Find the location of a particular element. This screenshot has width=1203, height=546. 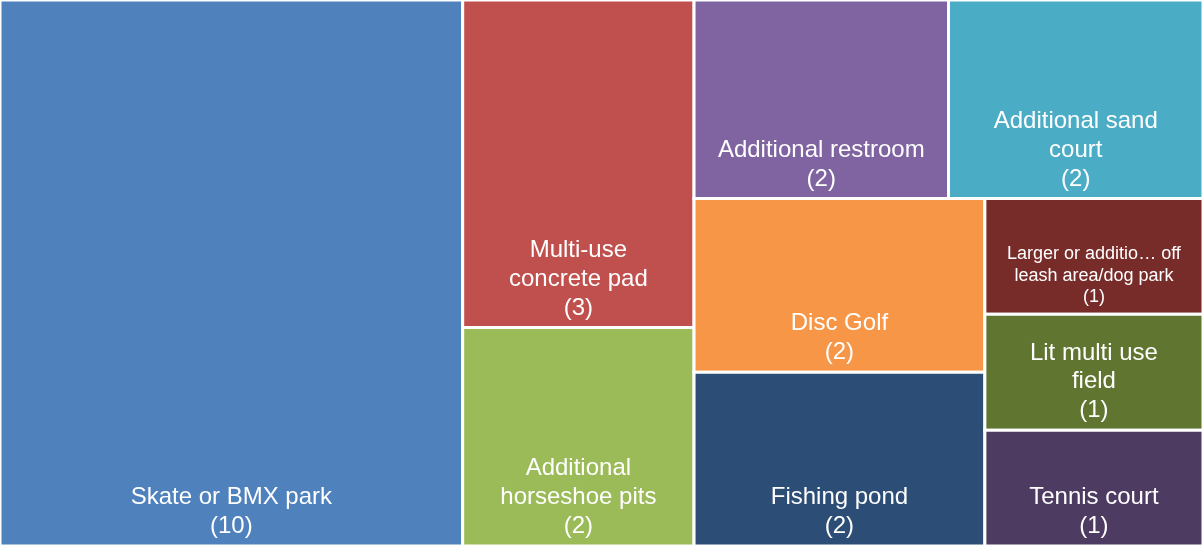

category-label: Lit multi use field is located at coordinates (1093, 365).